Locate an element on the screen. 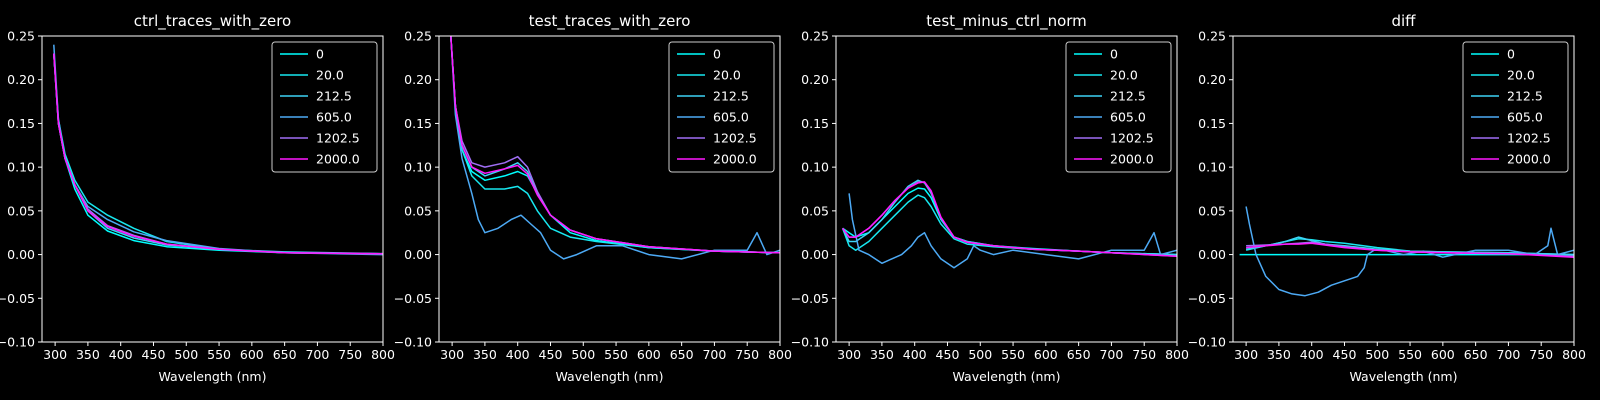 Image resolution: width=1600 pixels, height=400 pixels. panel-title: ctrl_traces_with_zero is located at coordinates (212, 21).